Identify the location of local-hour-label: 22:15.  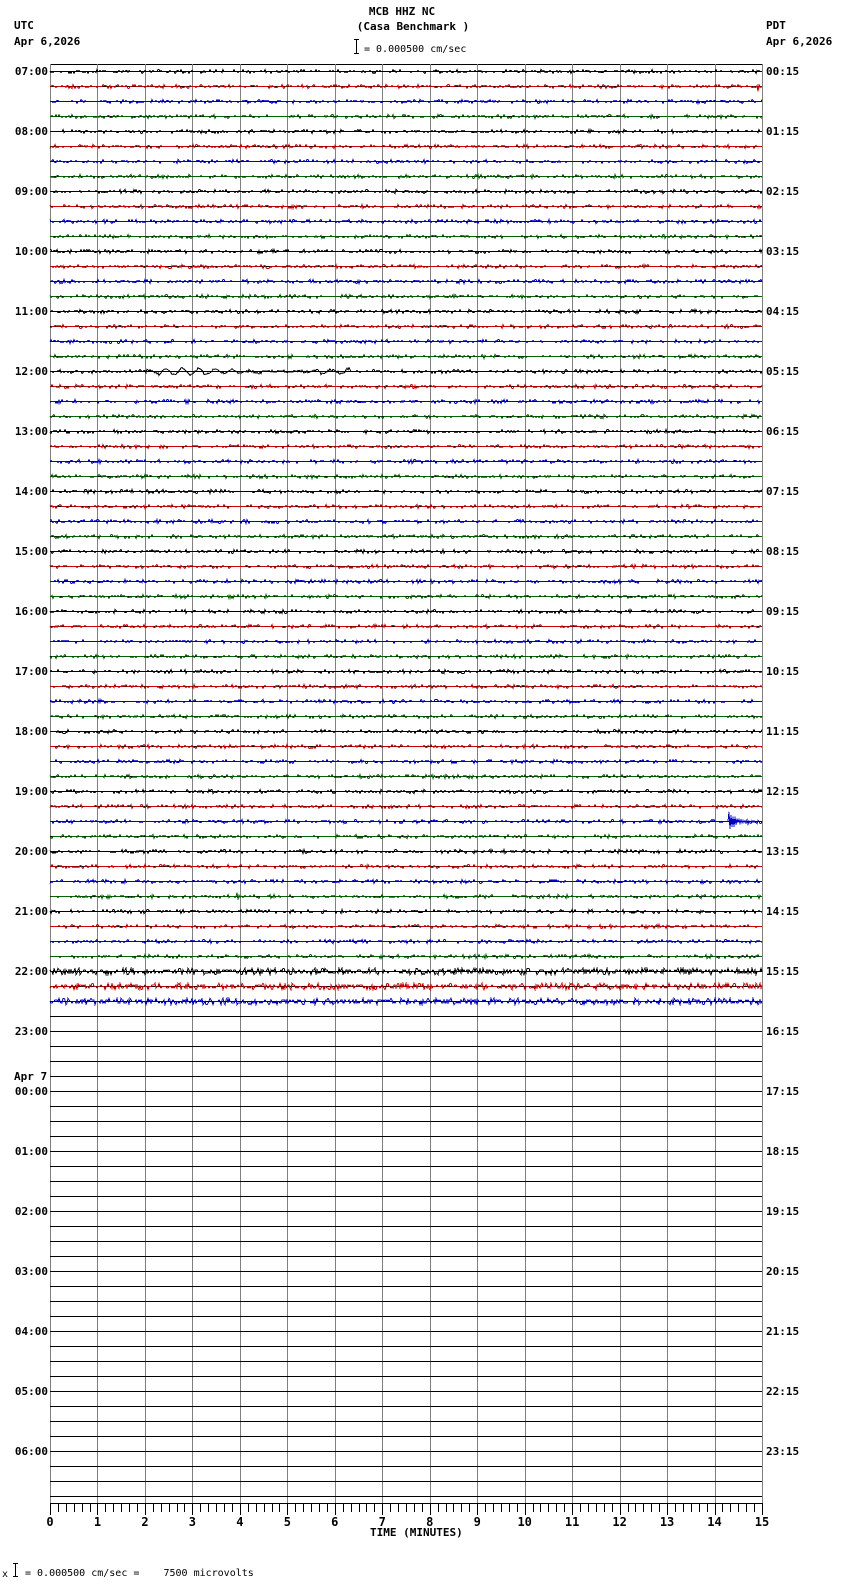
(782, 1391).